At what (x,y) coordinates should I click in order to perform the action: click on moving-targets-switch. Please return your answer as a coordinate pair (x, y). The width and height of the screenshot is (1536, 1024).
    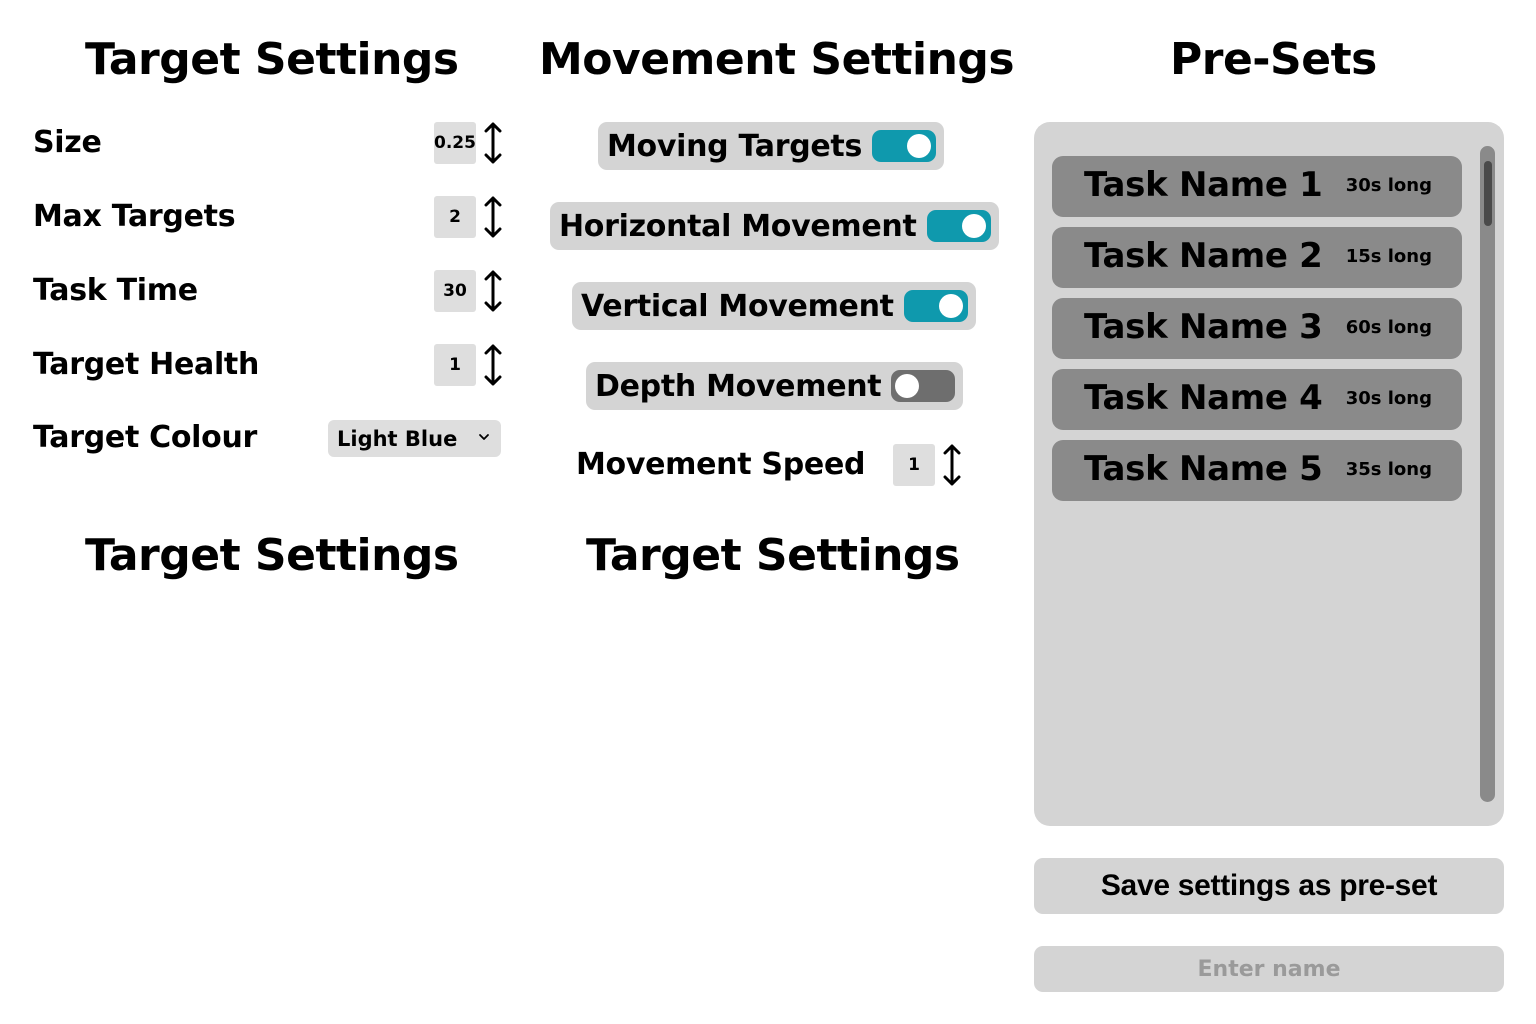
    Looking at the image, I should click on (904, 146).